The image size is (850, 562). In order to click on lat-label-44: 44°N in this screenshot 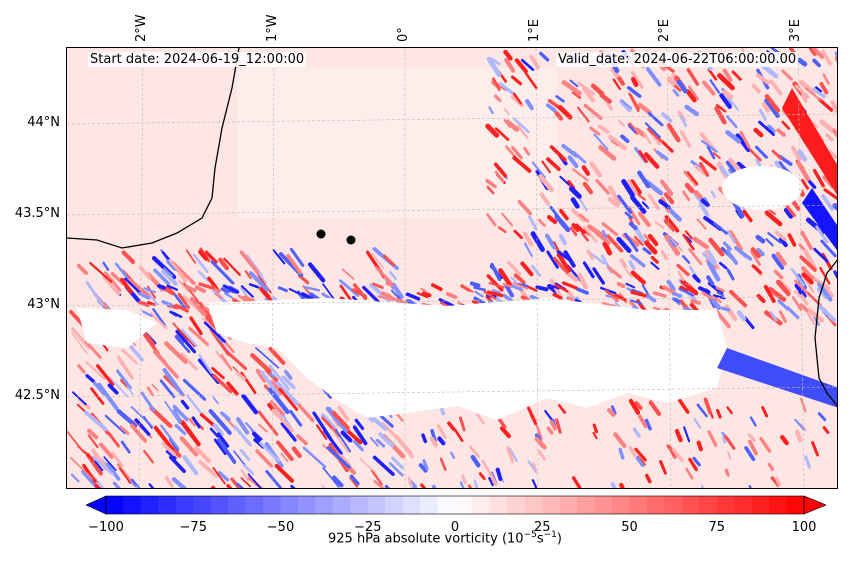, I will do `click(43, 122)`.